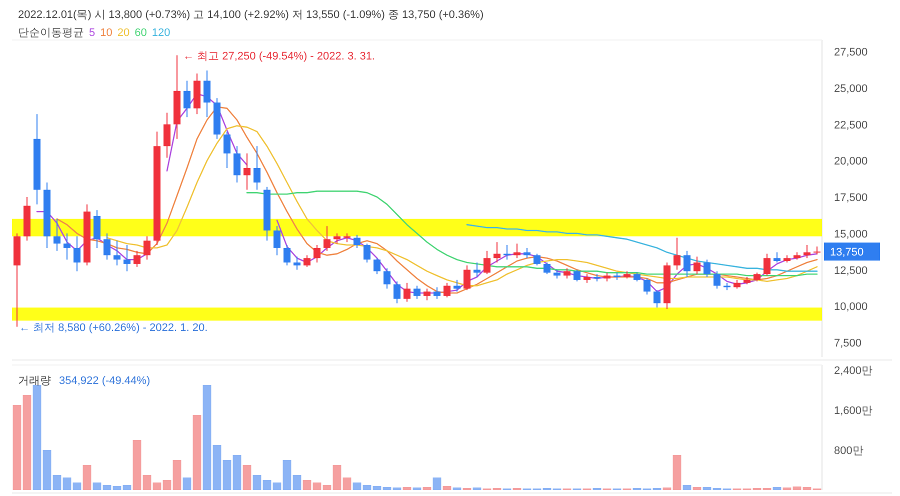 The width and height of the screenshot is (900, 496). I want to click on text: 5, so click(92, 33).